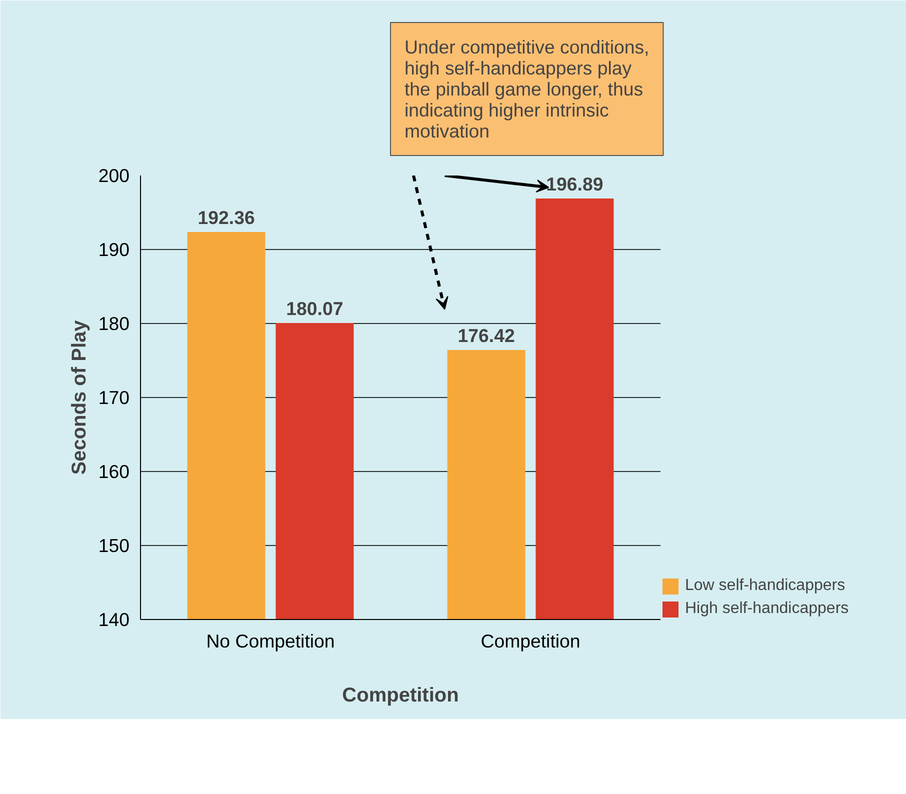 The height and width of the screenshot is (794, 906). I want to click on x-axis-title: Competition, so click(400, 695).